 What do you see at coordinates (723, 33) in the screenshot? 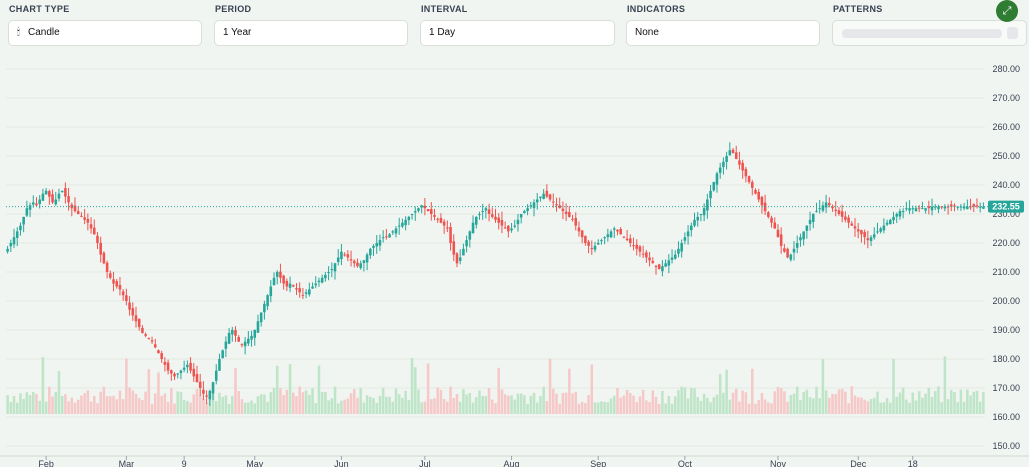
I see `indicators-select: None` at bounding box center [723, 33].